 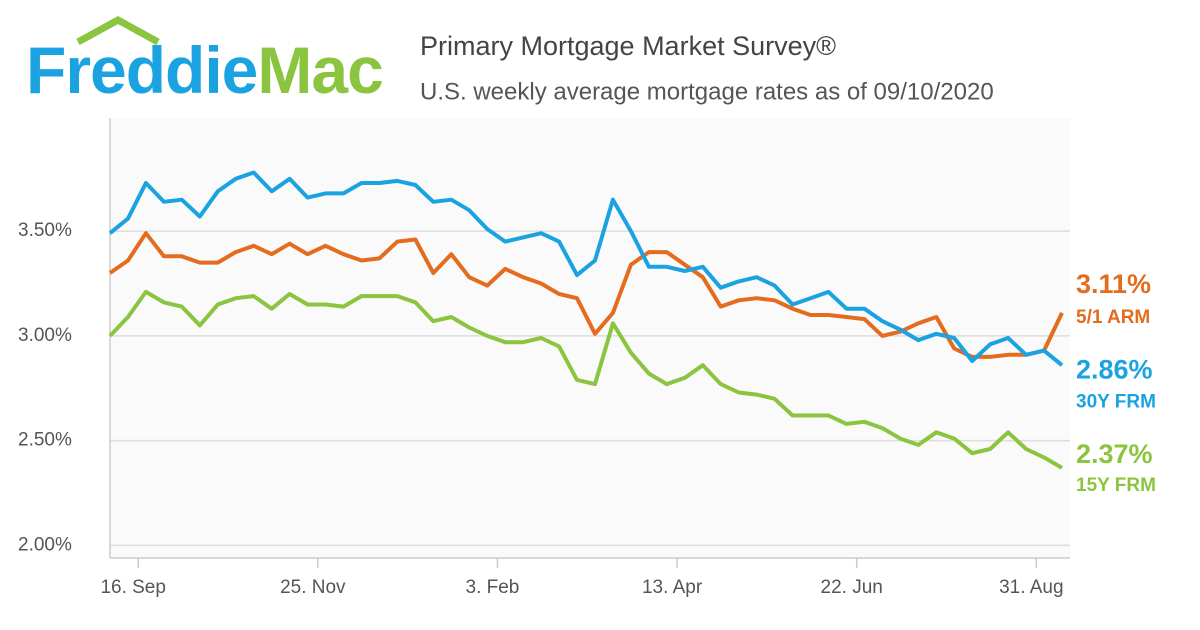 I want to click on logo-roof, so click(x=118, y=31).